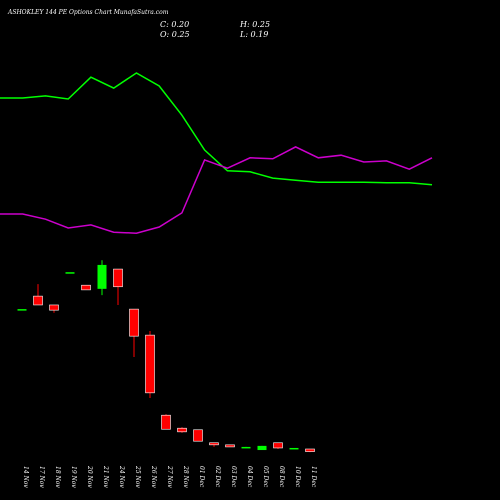 This screenshot has height=500, width=500. Describe the element at coordinates (41, 477) in the screenshot. I see `x-tick-label: 17 Nov` at that location.